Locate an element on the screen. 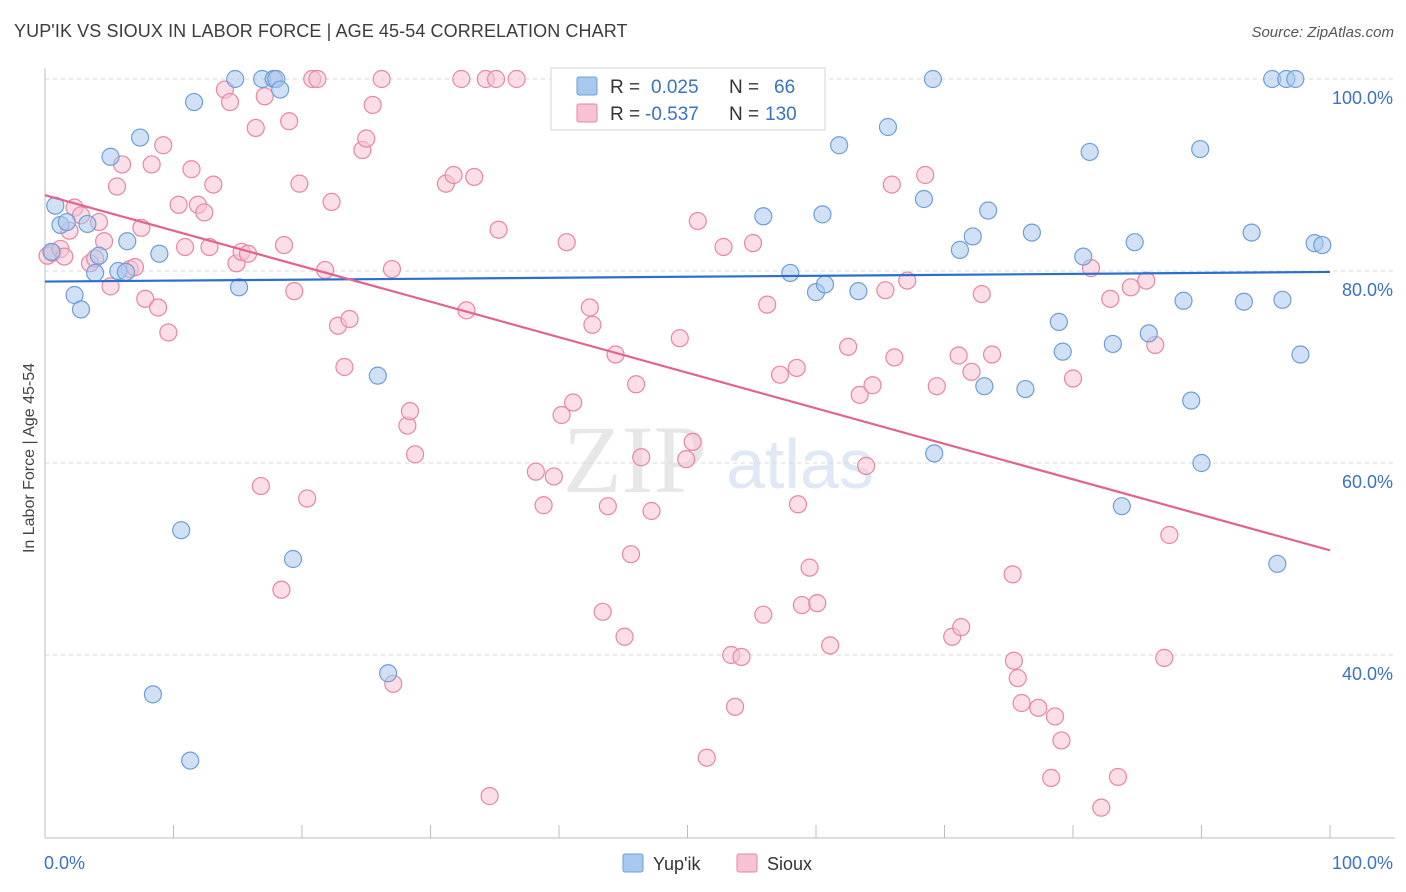 The height and width of the screenshot is (892, 1406). y-axis-title: In Labor Force | Age 45-54 is located at coordinates (29, 458).